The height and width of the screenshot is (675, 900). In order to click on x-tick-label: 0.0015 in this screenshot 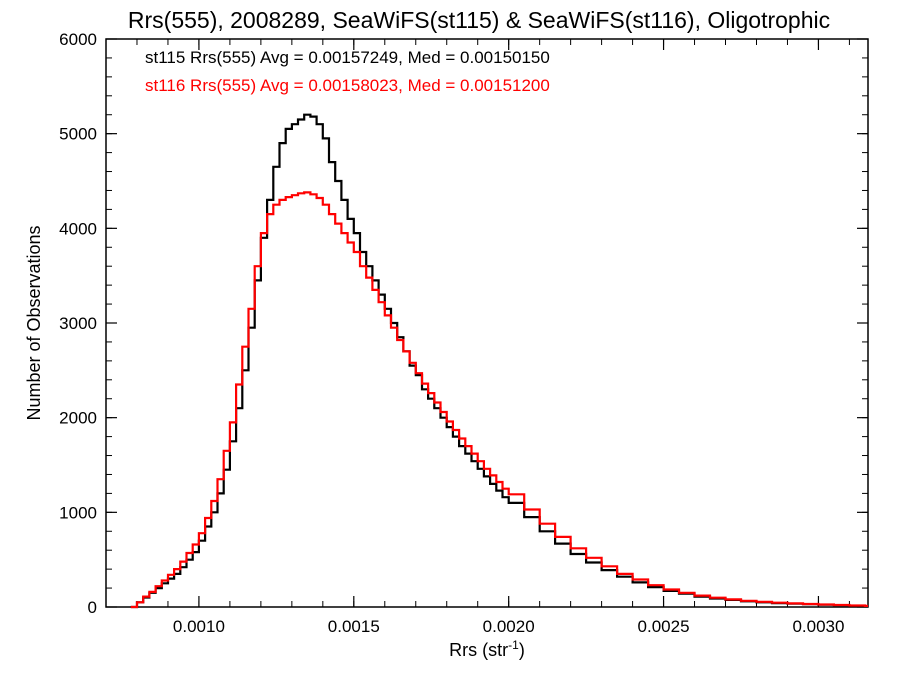, I will do `click(354, 626)`.